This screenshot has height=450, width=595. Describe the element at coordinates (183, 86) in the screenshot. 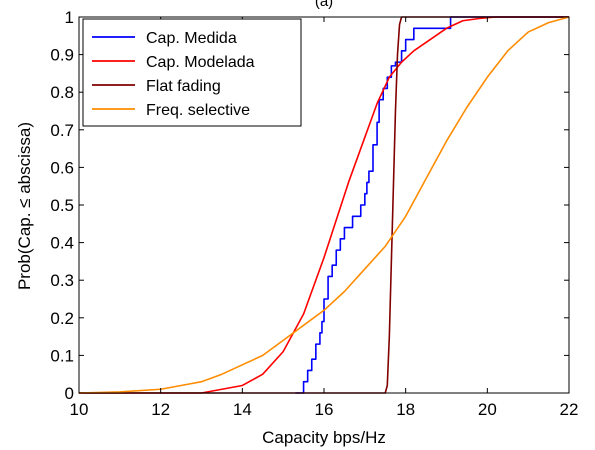

I see `legend-label: Flat fading` at that location.